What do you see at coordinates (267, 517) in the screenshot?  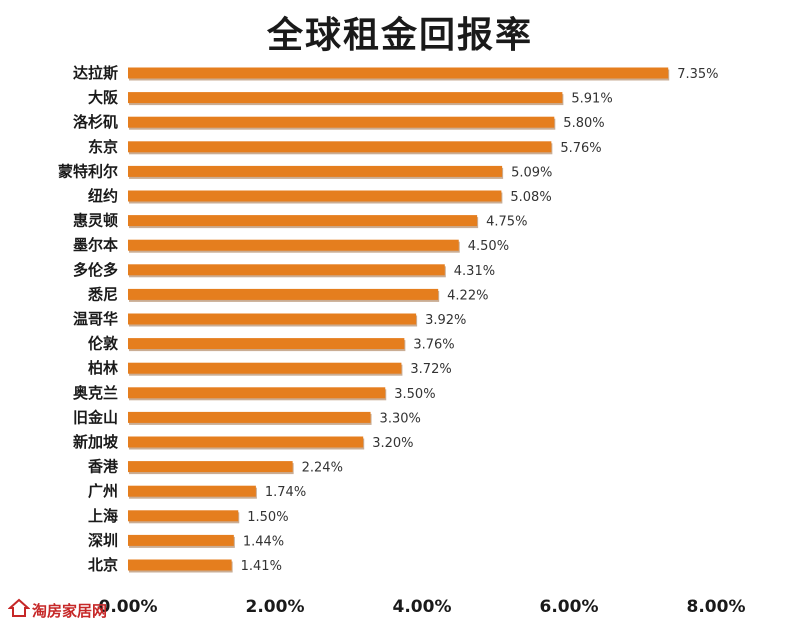 I see `value-label: 1.50%` at bounding box center [267, 517].